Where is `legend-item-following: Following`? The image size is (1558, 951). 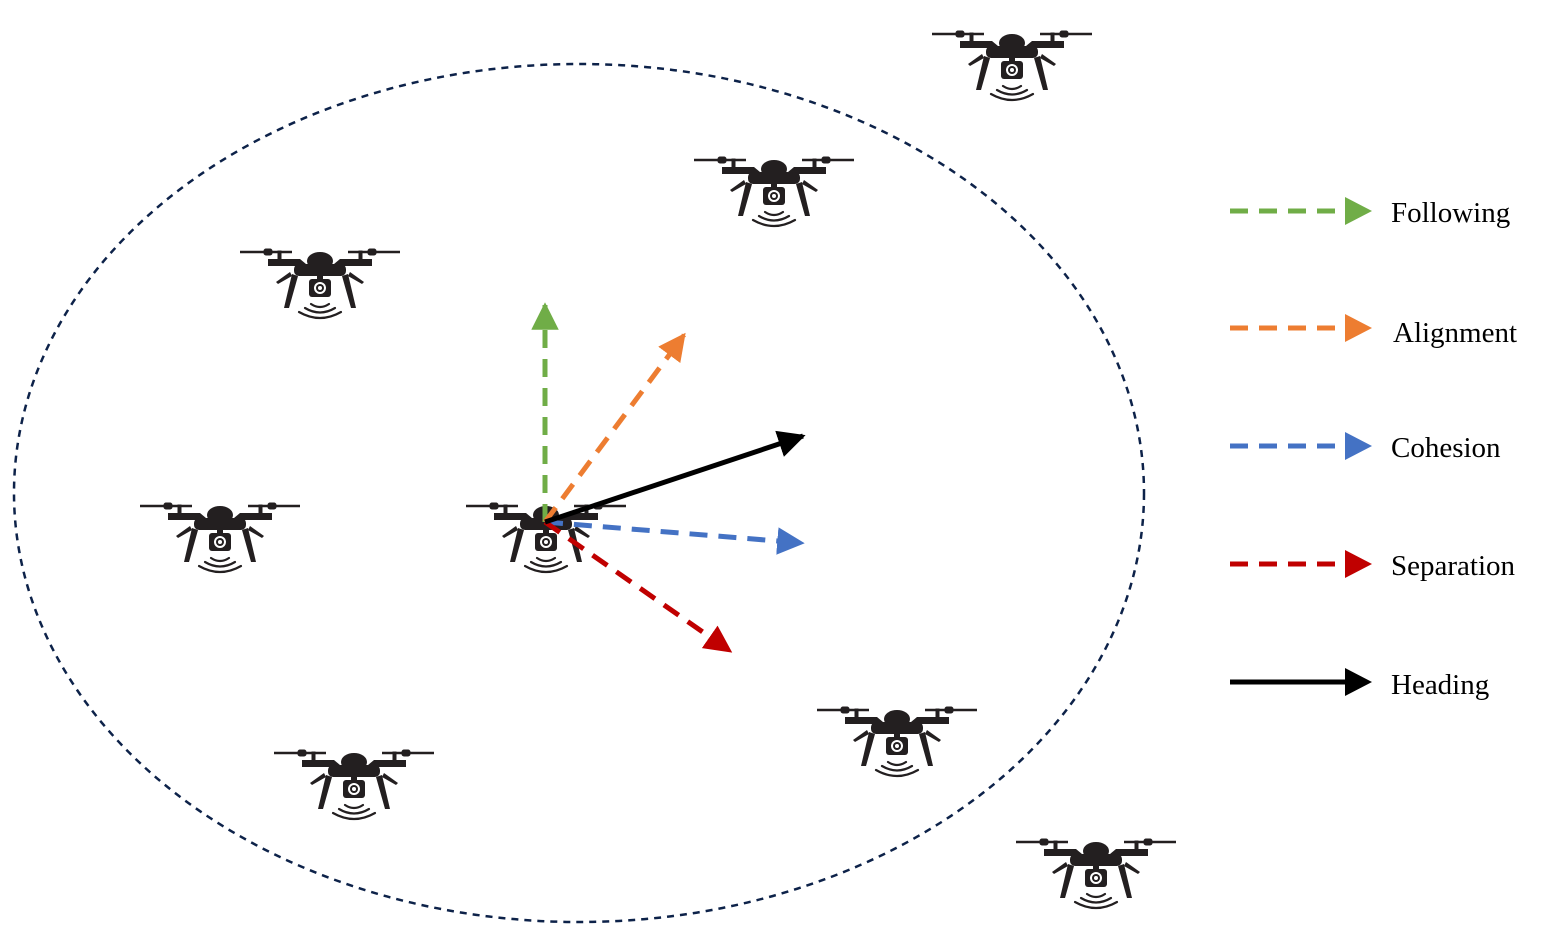 legend-item-following: Following is located at coordinates (1370, 213).